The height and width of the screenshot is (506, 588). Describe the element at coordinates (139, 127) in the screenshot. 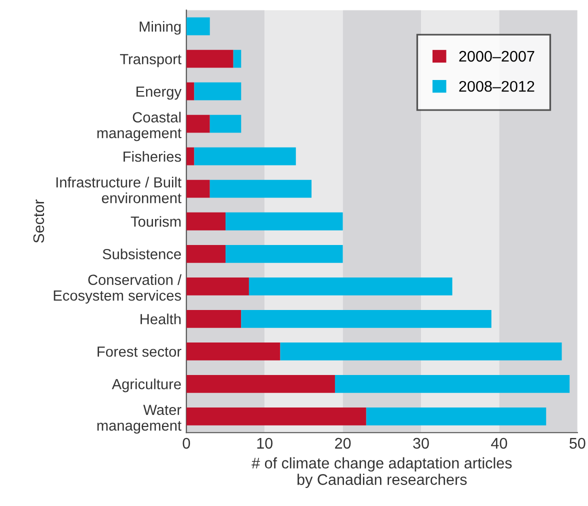

I see `y-tick-label: Coastal management` at that location.